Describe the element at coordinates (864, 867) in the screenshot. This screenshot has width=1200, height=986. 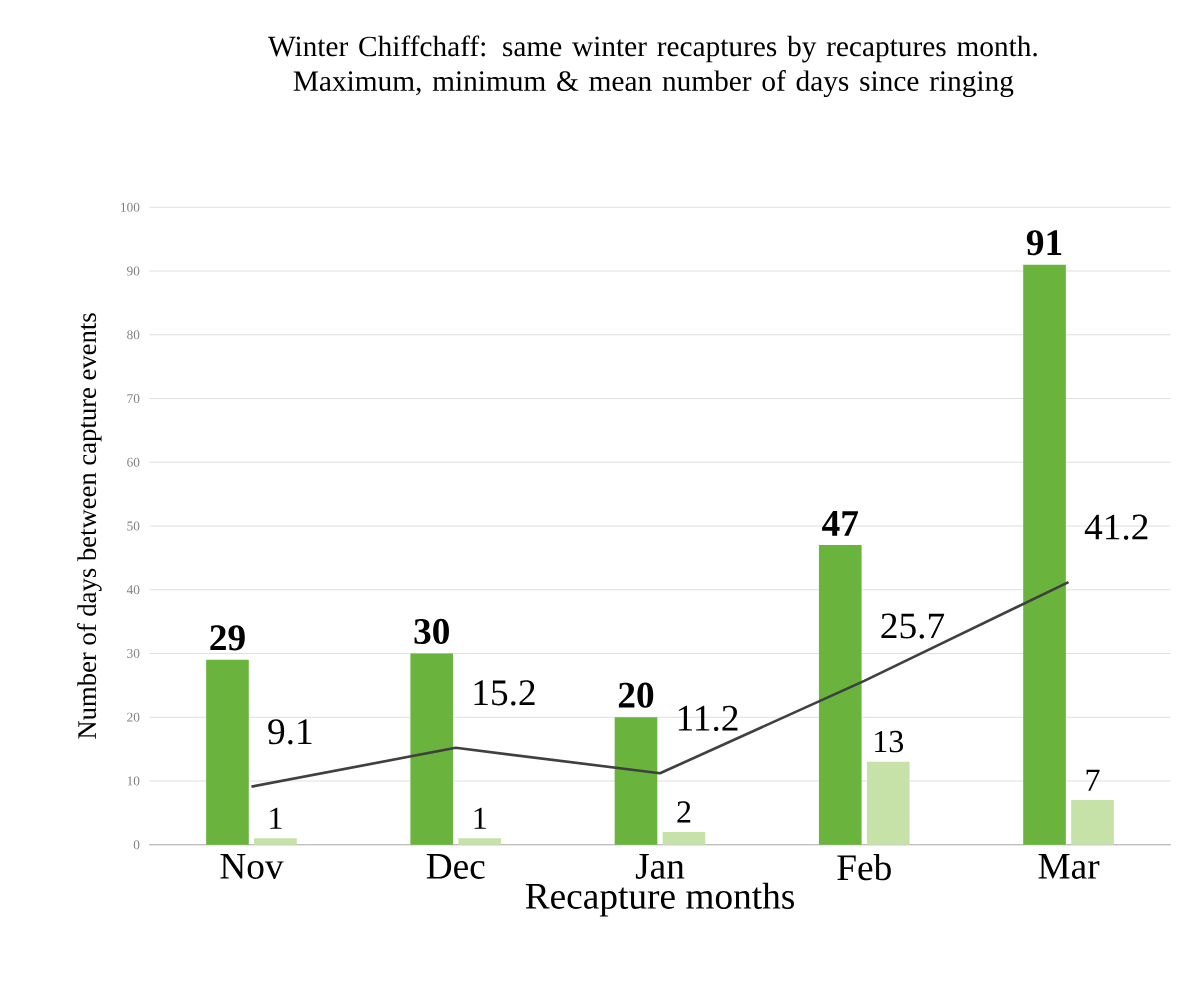
I see `x-tick-label: Feb` at that location.